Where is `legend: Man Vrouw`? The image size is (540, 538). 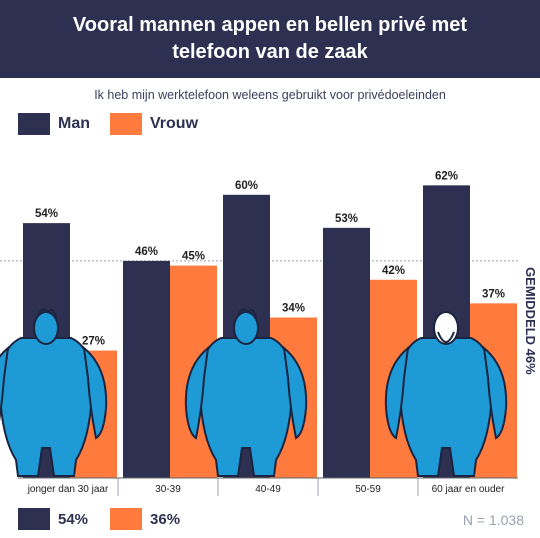
legend: Man Vrouw is located at coordinates (118, 124).